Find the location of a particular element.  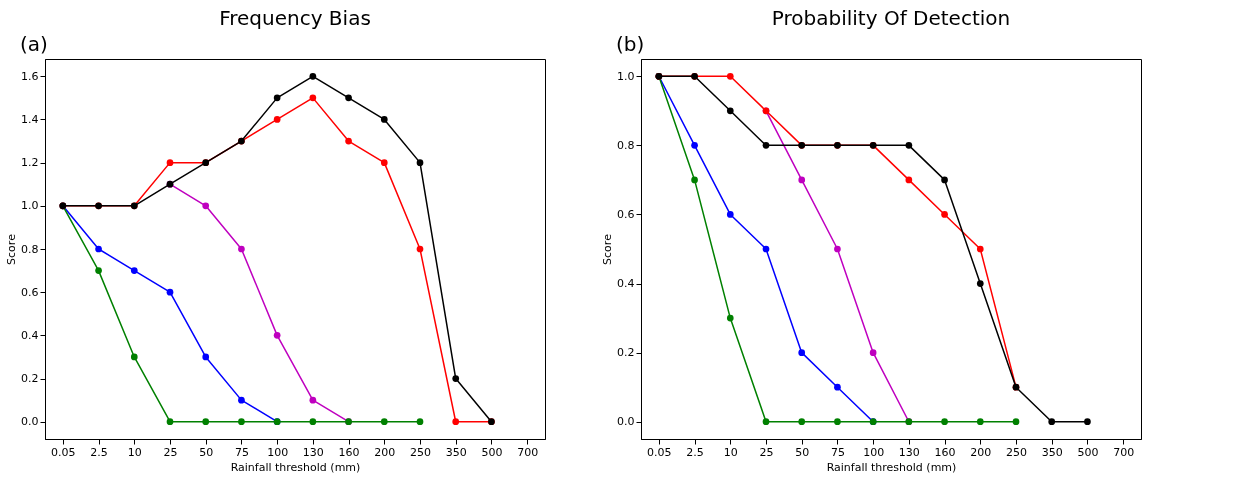

chart-title: Probability Of Detection is located at coordinates (891, 18).